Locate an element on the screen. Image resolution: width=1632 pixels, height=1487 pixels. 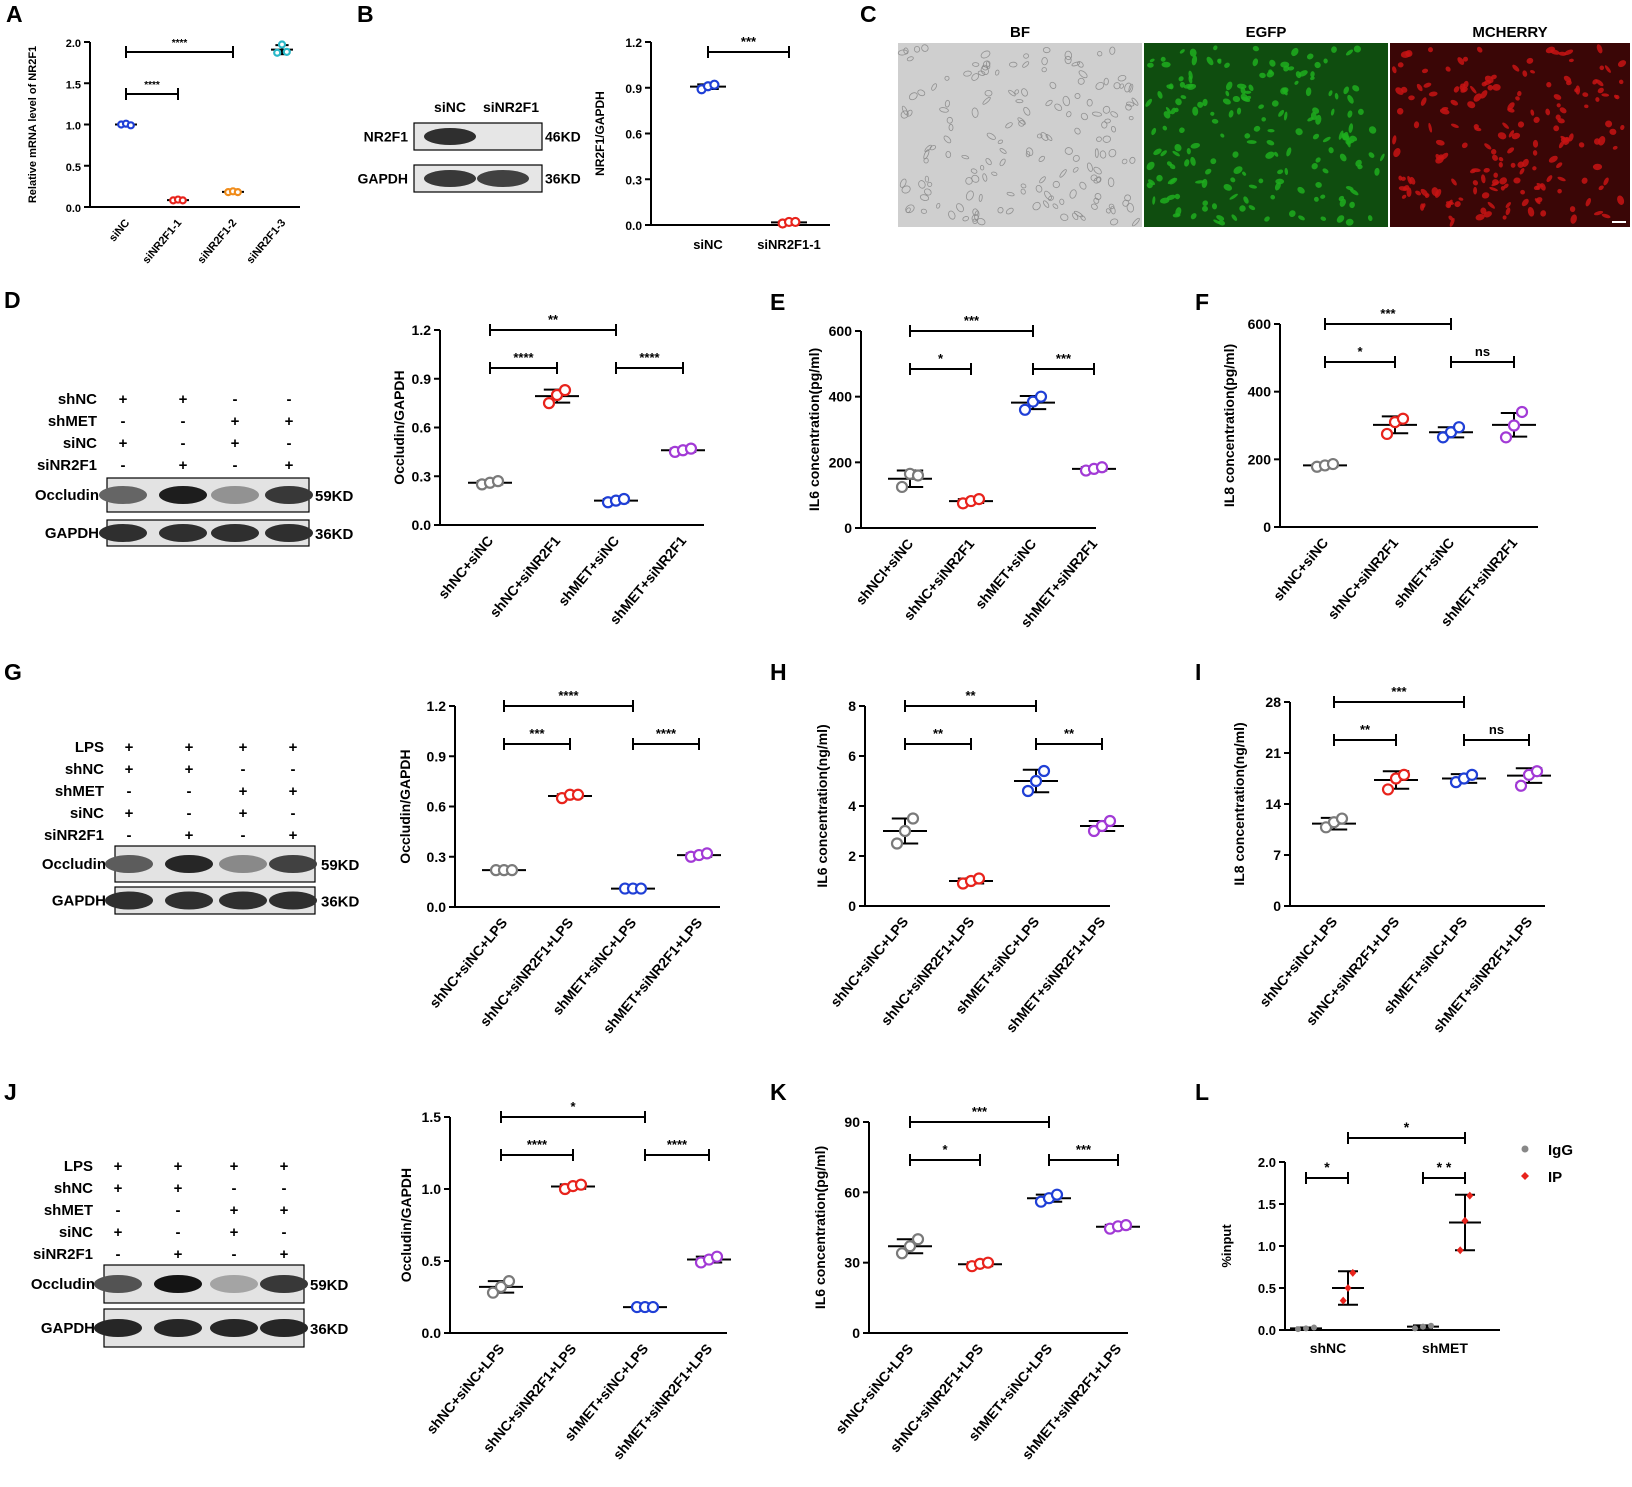
y-tick-label: 1.0 is located at coordinates (432, 1189).